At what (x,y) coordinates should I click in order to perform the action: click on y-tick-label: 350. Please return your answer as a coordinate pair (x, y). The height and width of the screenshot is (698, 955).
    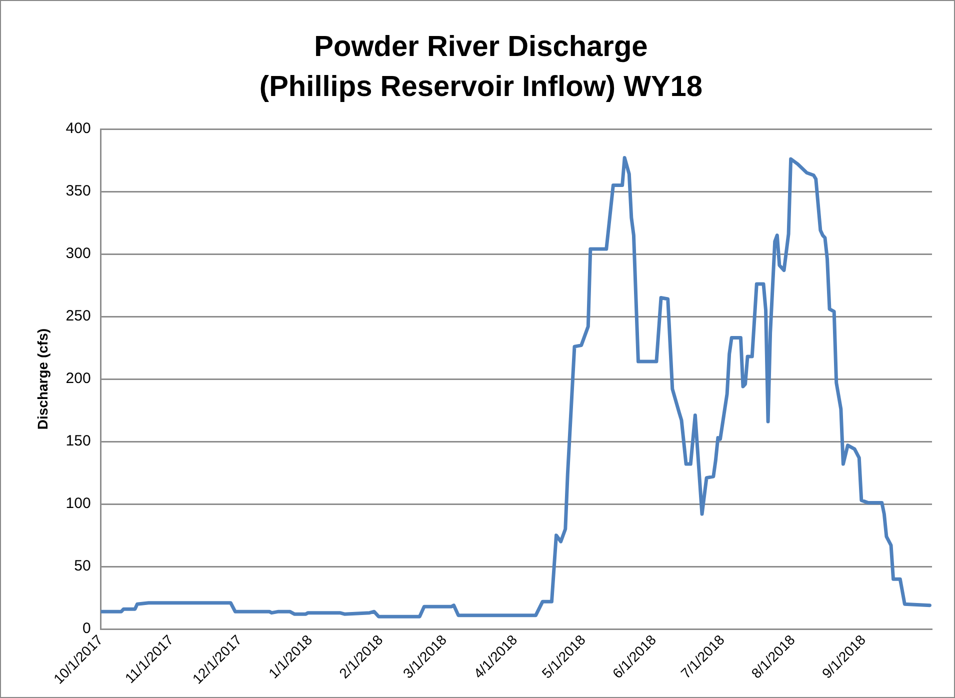
    Looking at the image, I should click on (78, 191).